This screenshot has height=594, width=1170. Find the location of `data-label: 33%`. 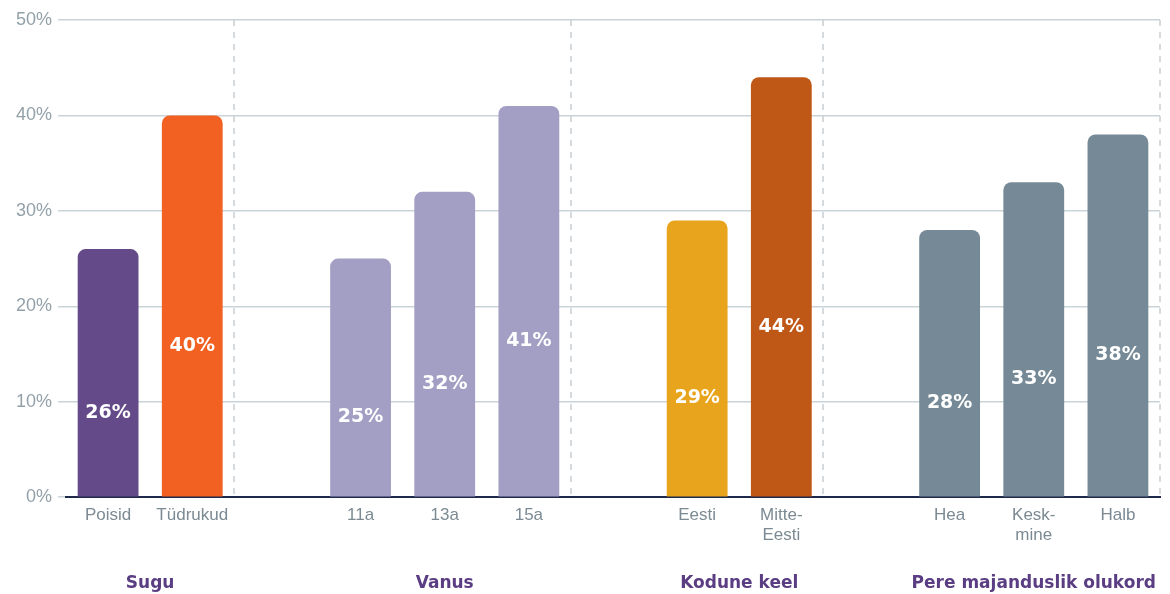

data-label: 33% is located at coordinates (1034, 377).